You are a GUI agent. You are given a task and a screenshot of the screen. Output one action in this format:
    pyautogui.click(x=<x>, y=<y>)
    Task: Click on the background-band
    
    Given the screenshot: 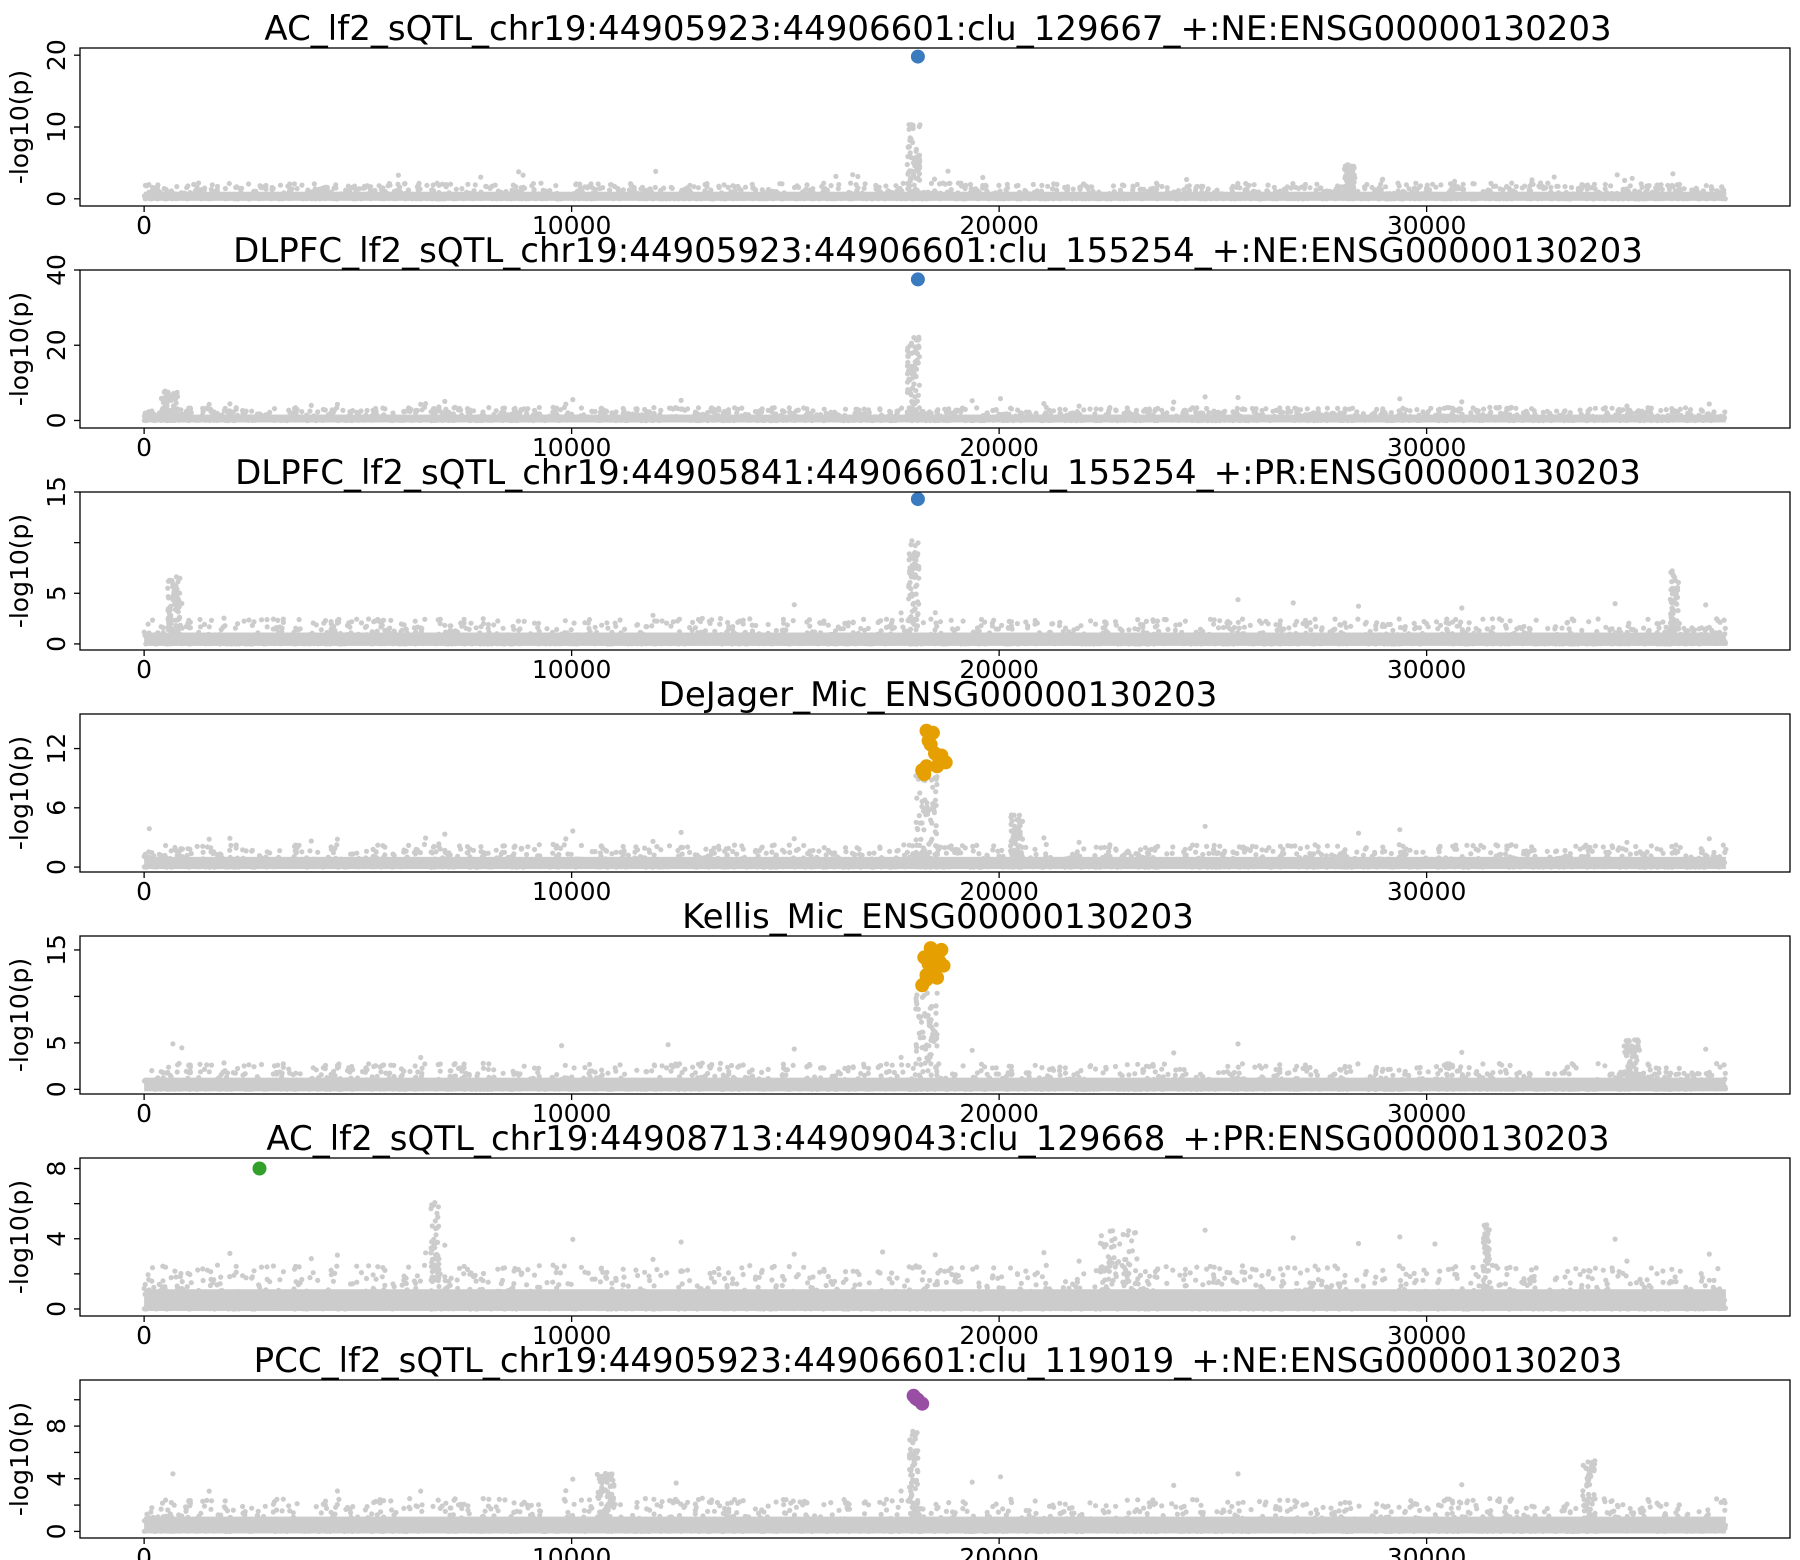 What is the action you would take?
    pyautogui.click(x=935, y=418)
    